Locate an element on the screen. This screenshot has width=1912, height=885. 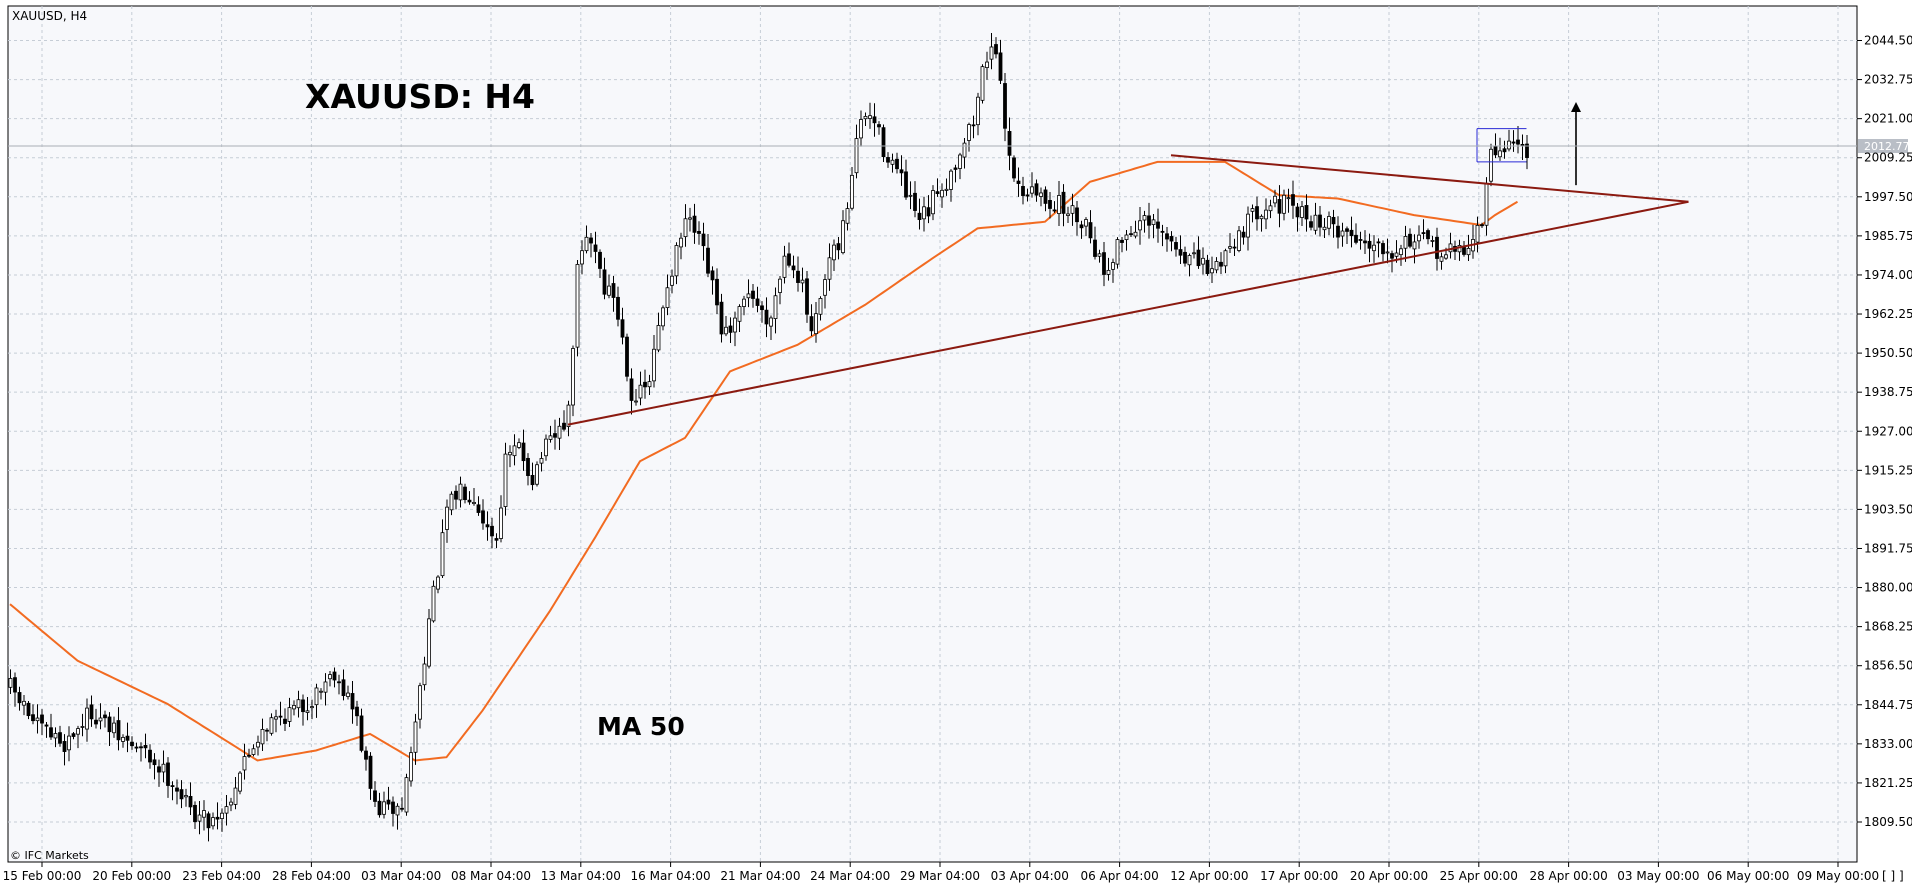
annotations: 2012.77 is located at coordinates (959, 144).